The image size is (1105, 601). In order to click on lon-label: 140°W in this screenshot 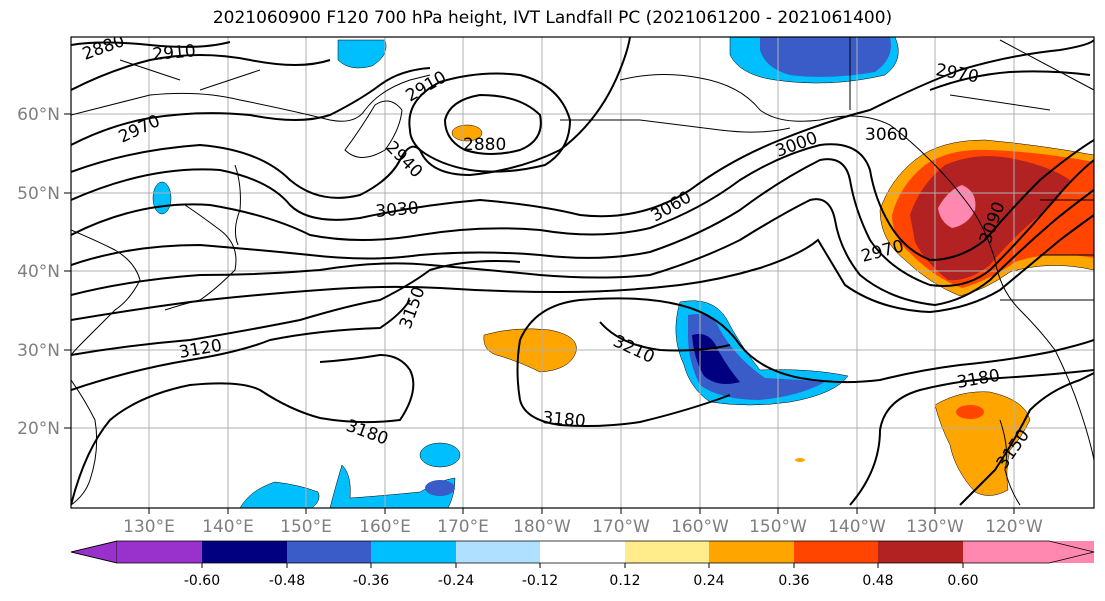, I will do `click(857, 527)`.